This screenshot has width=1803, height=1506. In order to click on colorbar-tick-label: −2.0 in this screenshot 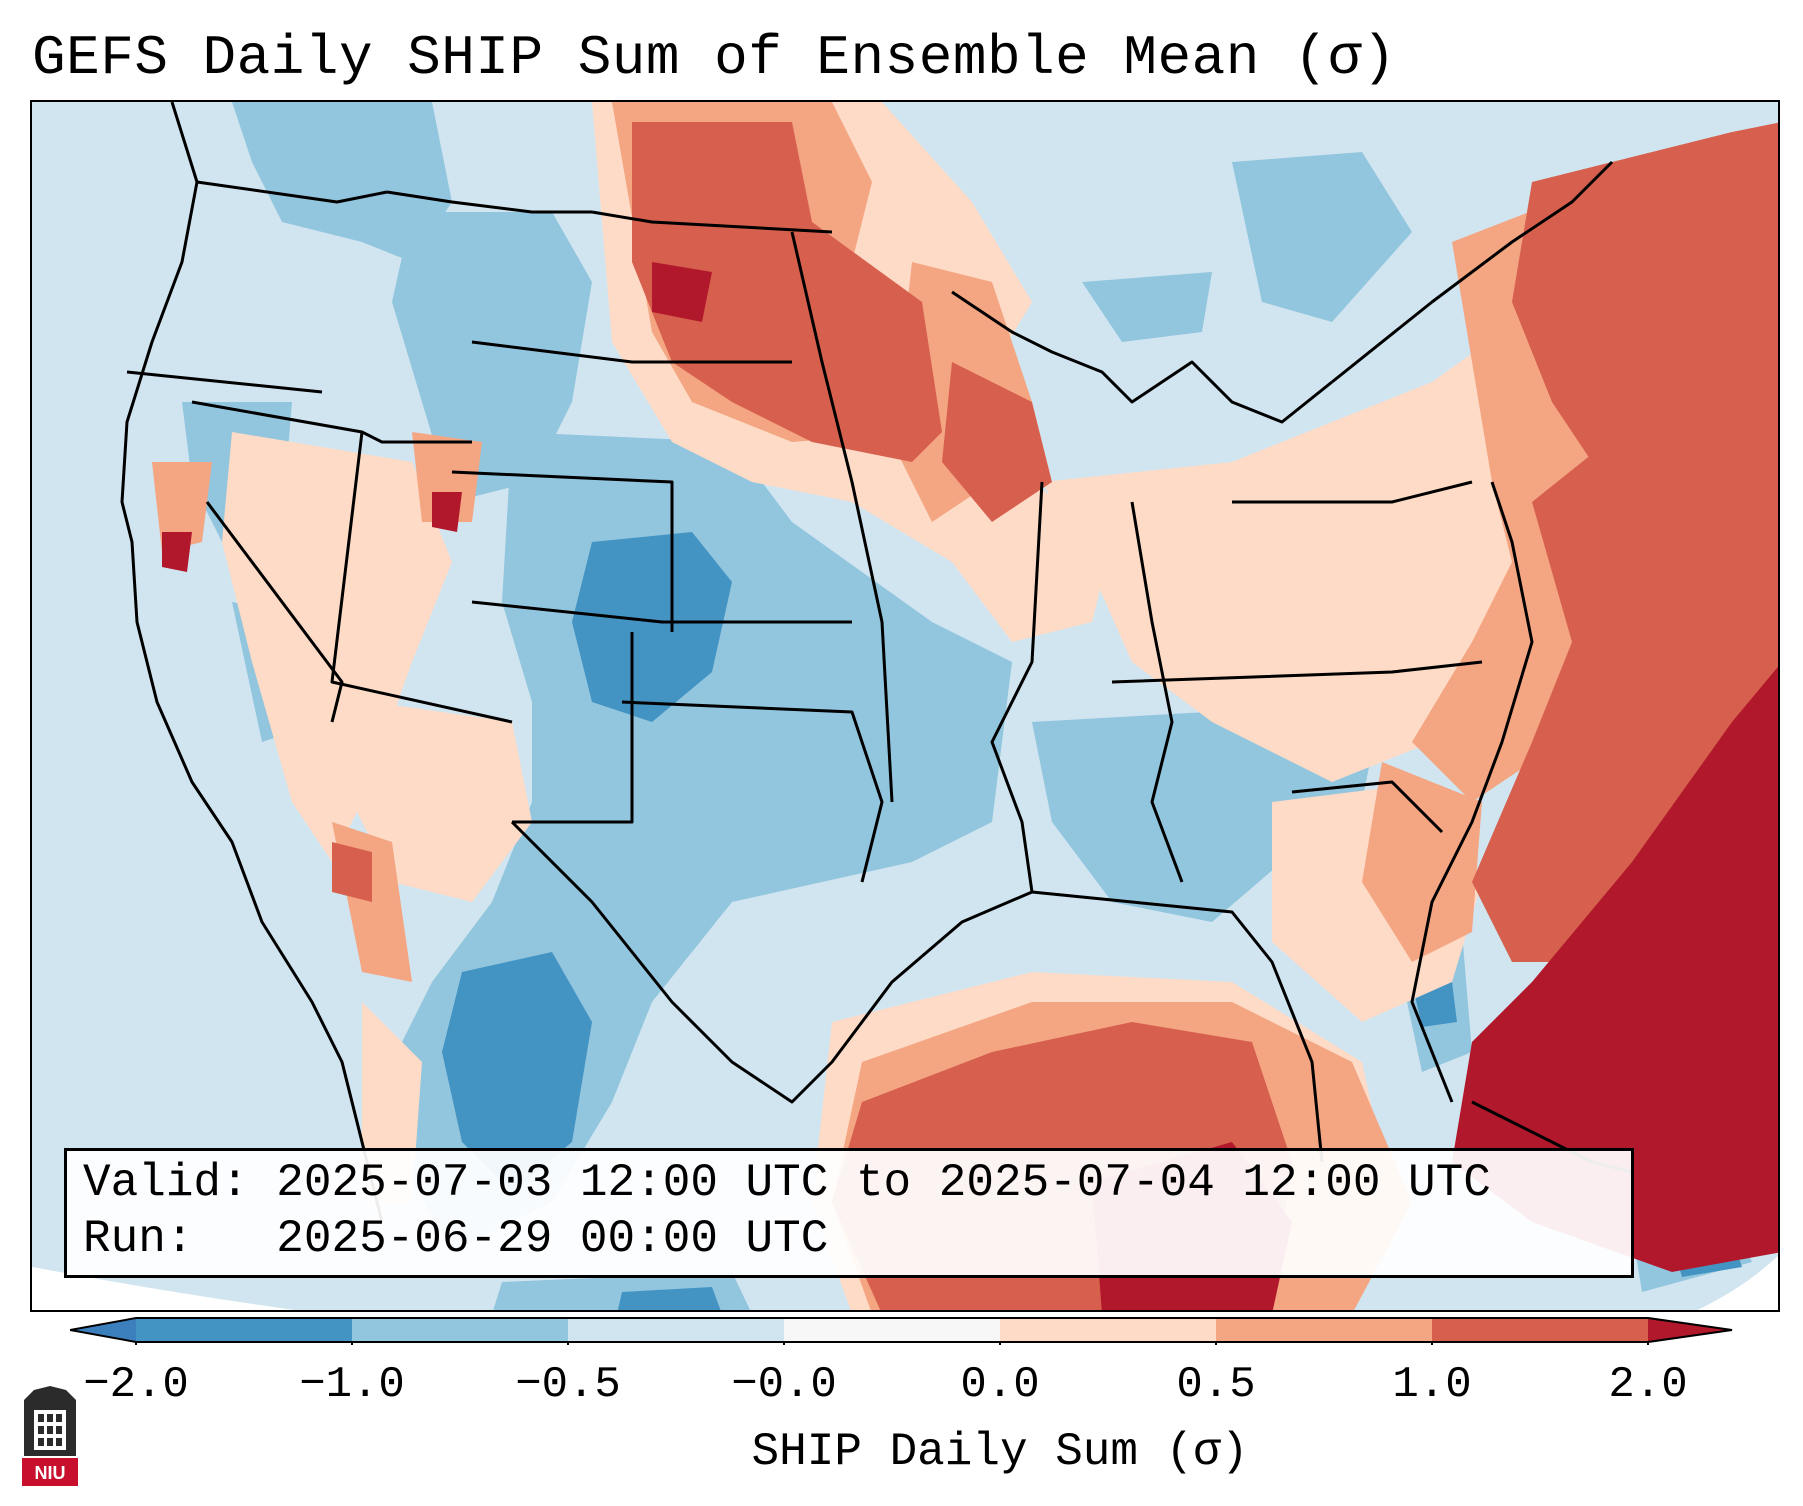, I will do `click(136, 1385)`.